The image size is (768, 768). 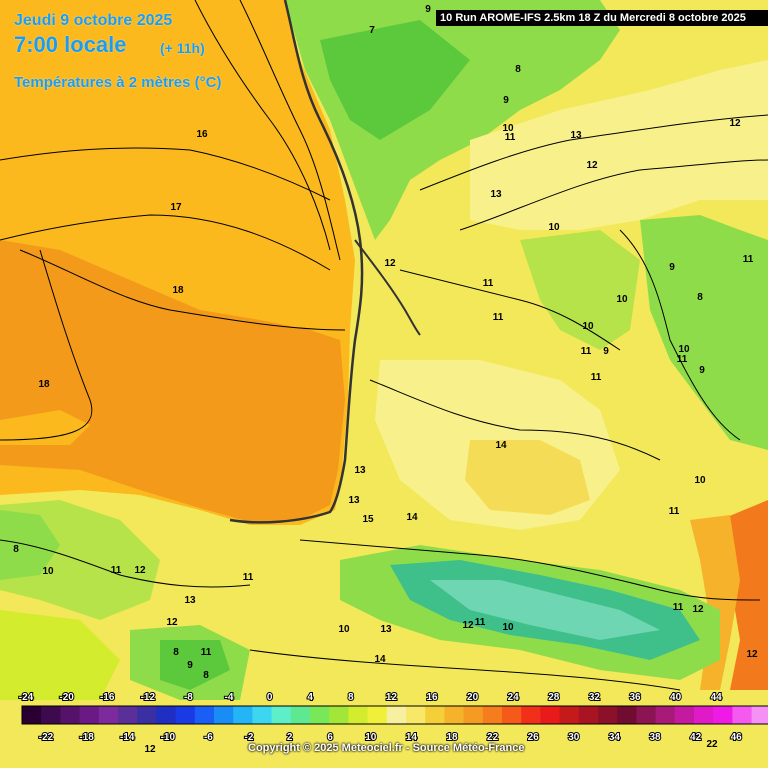 What do you see at coordinates (66, 697) in the screenshot?
I see `scale-label: -20` at bounding box center [66, 697].